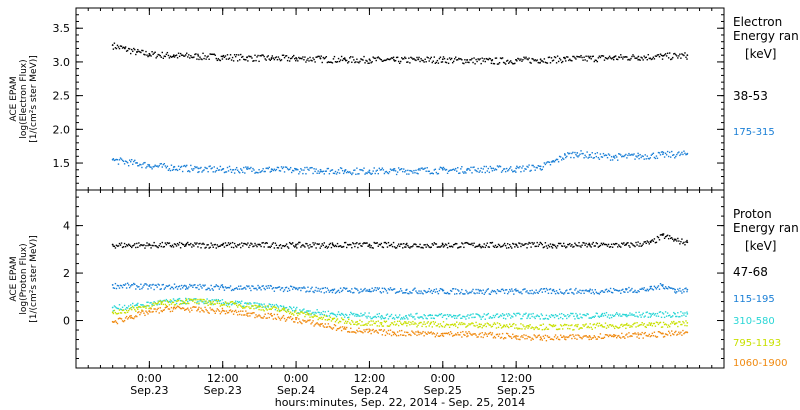 The height and width of the screenshot is (410, 800). Describe the element at coordinates (766, 36) in the screenshot. I see `electron-legend-title-line: Energy ran` at that location.